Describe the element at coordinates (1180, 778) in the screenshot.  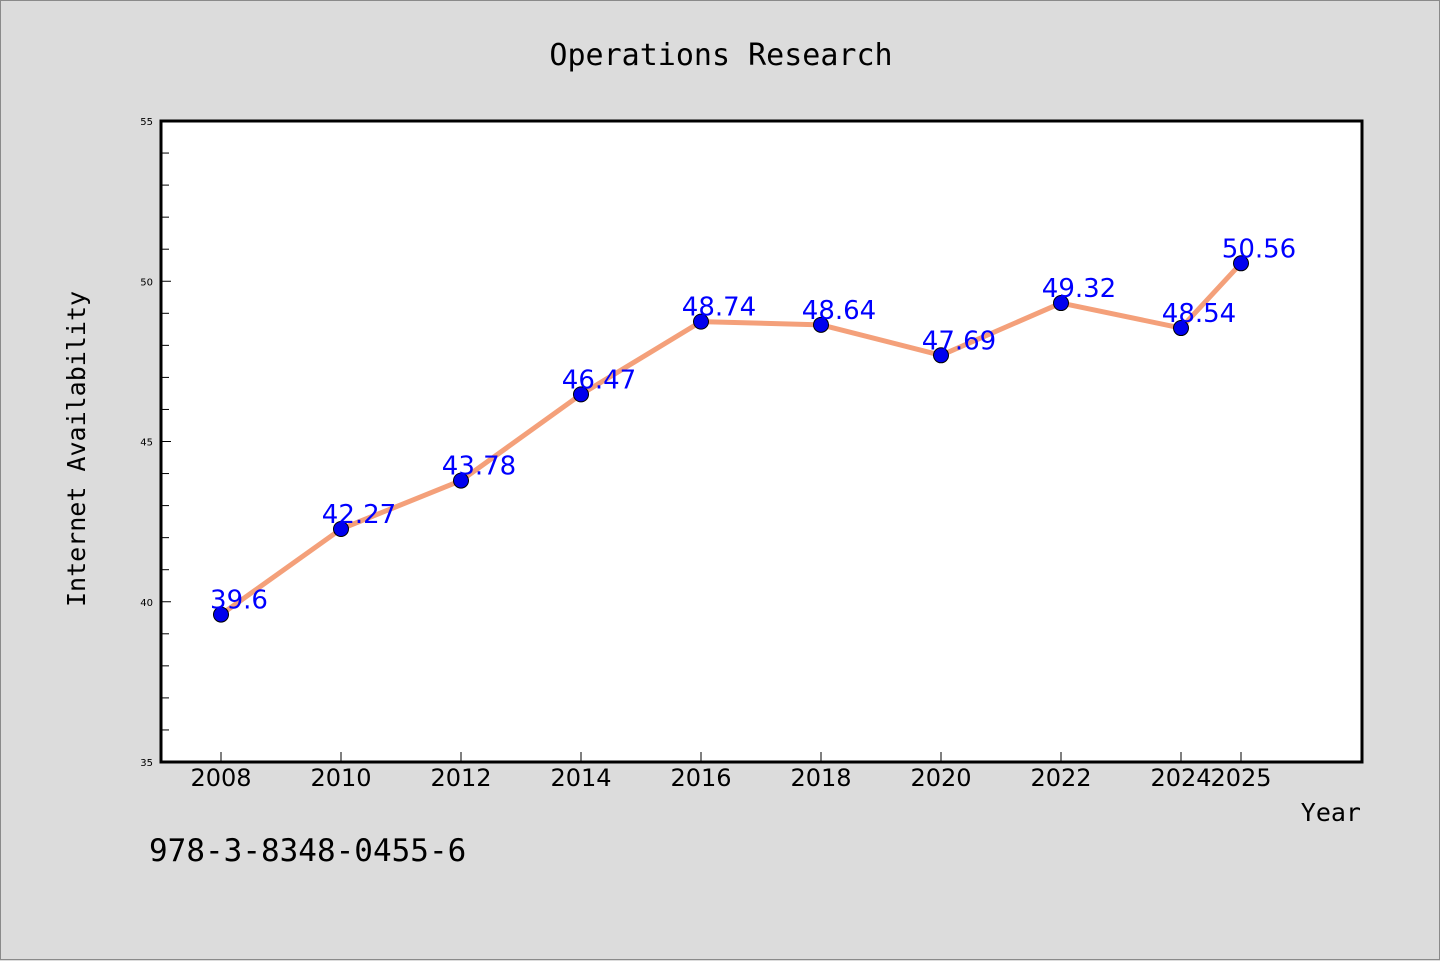
I see `x-tick-label: 2024` at that location.